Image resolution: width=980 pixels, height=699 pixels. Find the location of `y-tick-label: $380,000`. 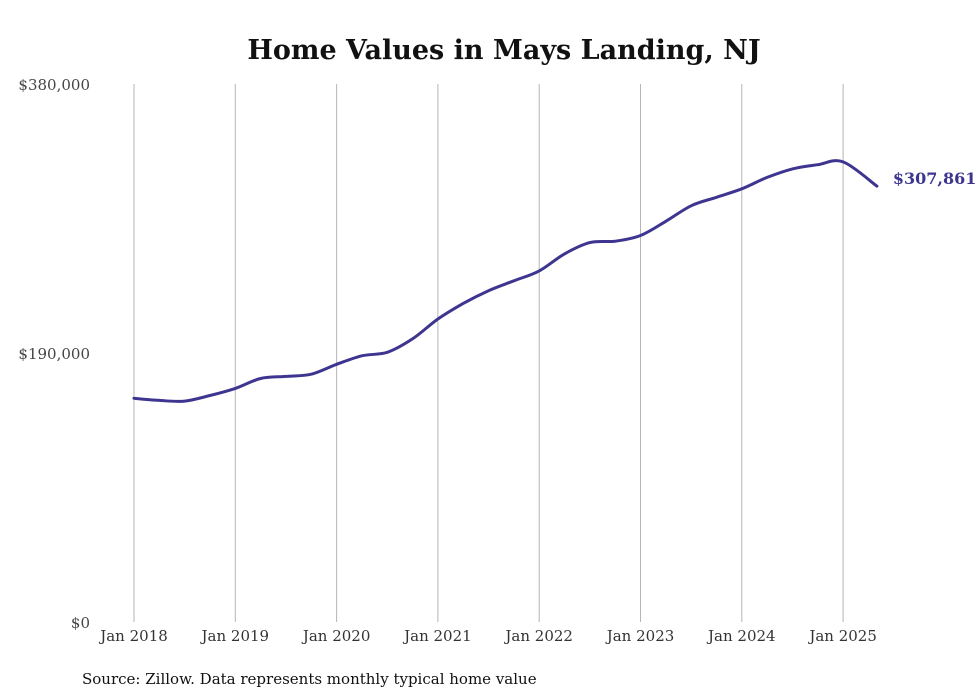

y-tick-label: $380,000 is located at coordinates (54, 85).